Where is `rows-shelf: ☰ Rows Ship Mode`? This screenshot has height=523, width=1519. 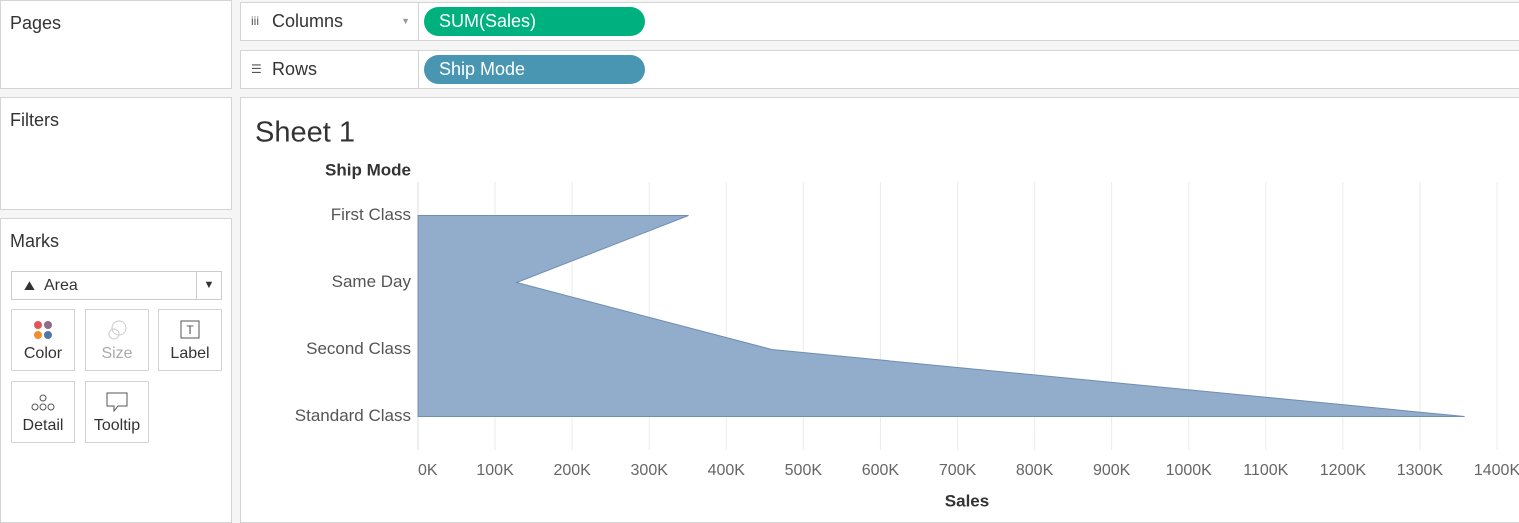 rows-shelf: ☰ Rows Ship Mode is located at coordinates (879, 69).